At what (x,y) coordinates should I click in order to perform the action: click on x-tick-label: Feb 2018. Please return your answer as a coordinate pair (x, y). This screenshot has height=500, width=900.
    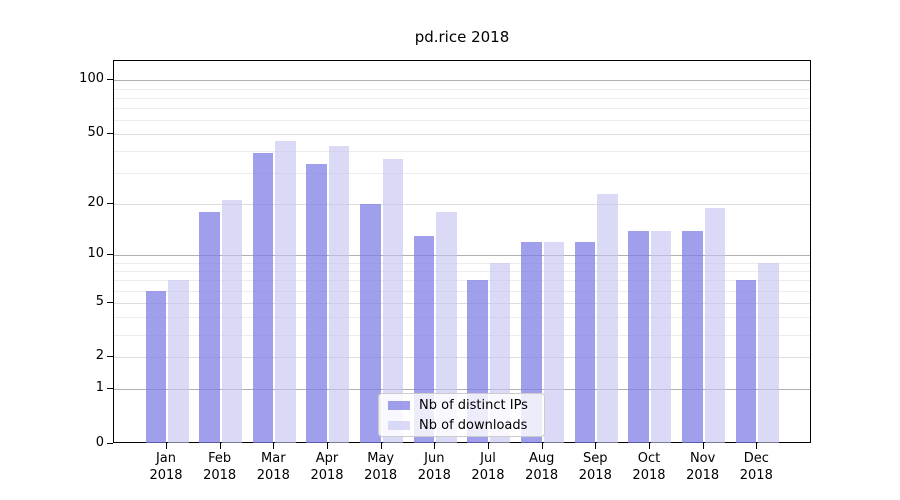
    Looking at the image, I should click on (220, 467).